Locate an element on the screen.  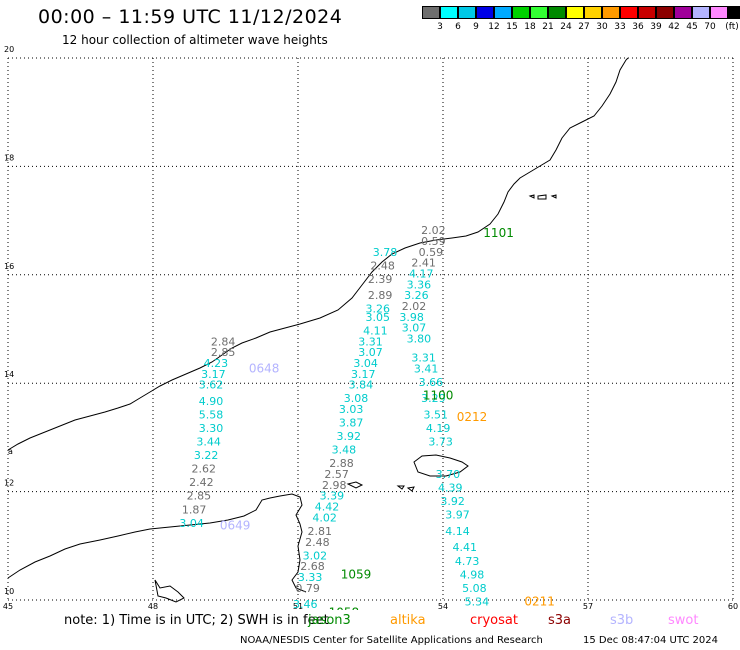
wave-height-value: 2.84 is located at coordinates (223, 341).